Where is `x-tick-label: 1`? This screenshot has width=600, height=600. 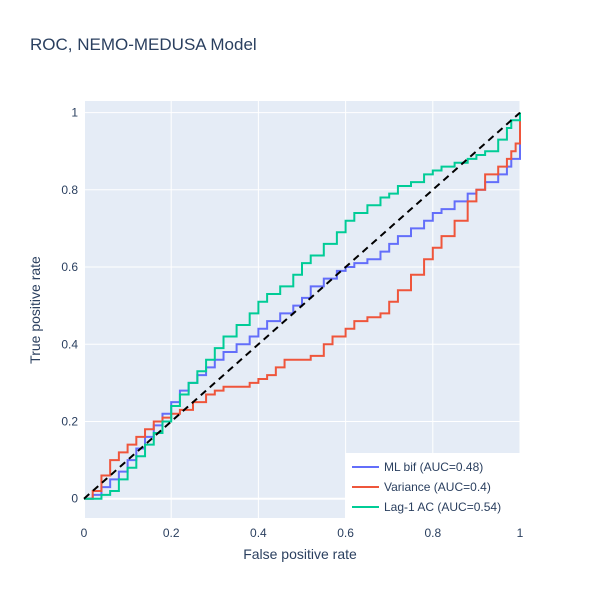
x-tick-label: 1 is located at coordinates (520, 533).